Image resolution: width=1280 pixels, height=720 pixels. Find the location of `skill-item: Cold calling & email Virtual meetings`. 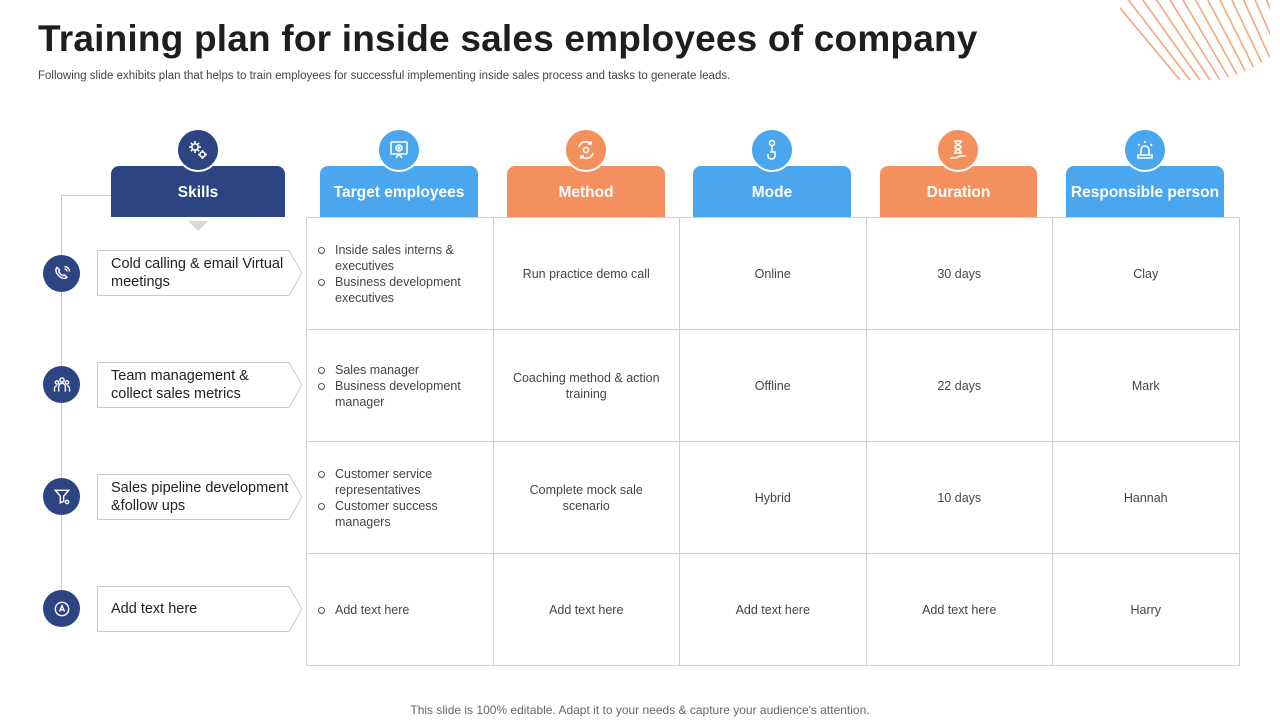

skill-item: Cold calling & email Virtual meetings is located at coordinates (200, 273).